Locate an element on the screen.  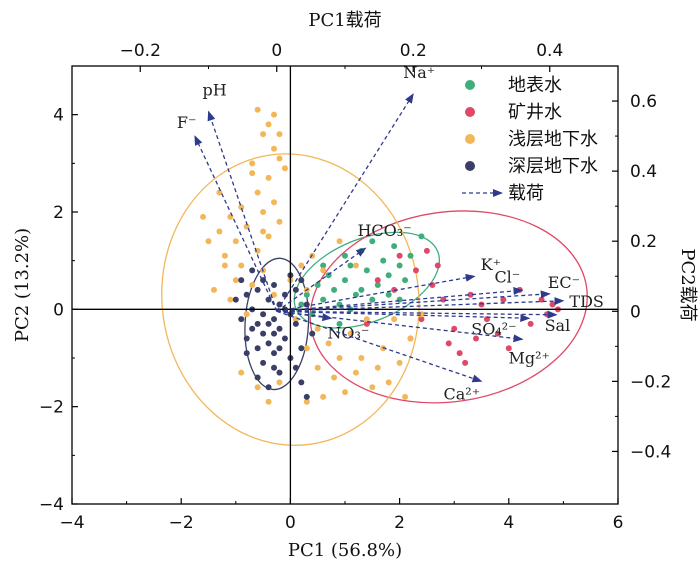
ellipse-mine is located at coordinates (448, 307).